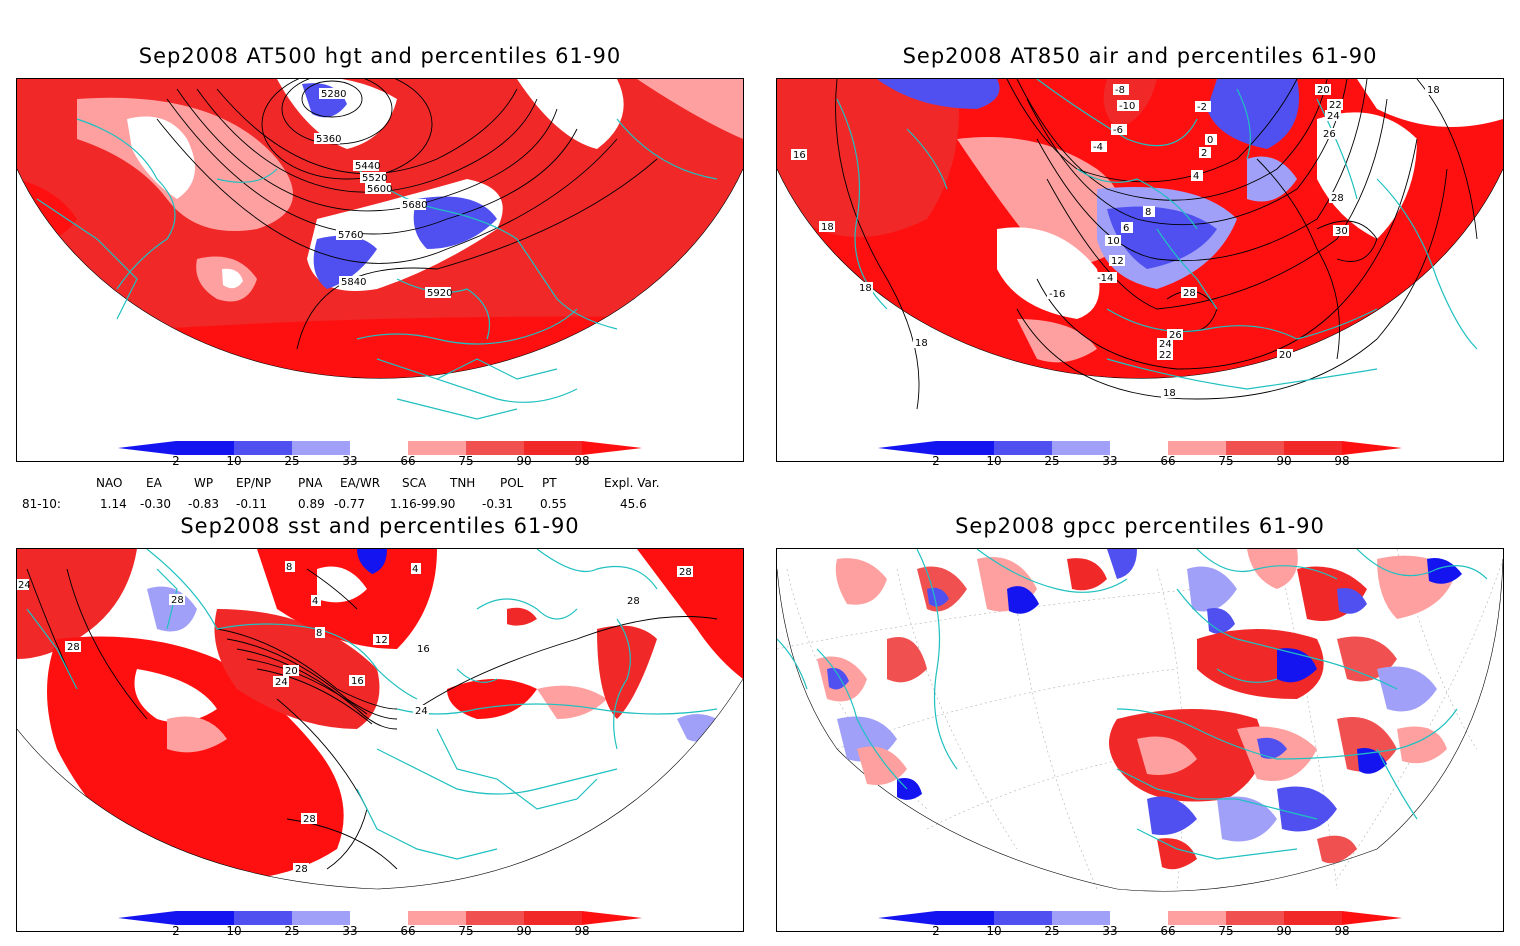 This screenshot has width=1520, height=946. I want to click on index-header: EA, so click(154, 483).